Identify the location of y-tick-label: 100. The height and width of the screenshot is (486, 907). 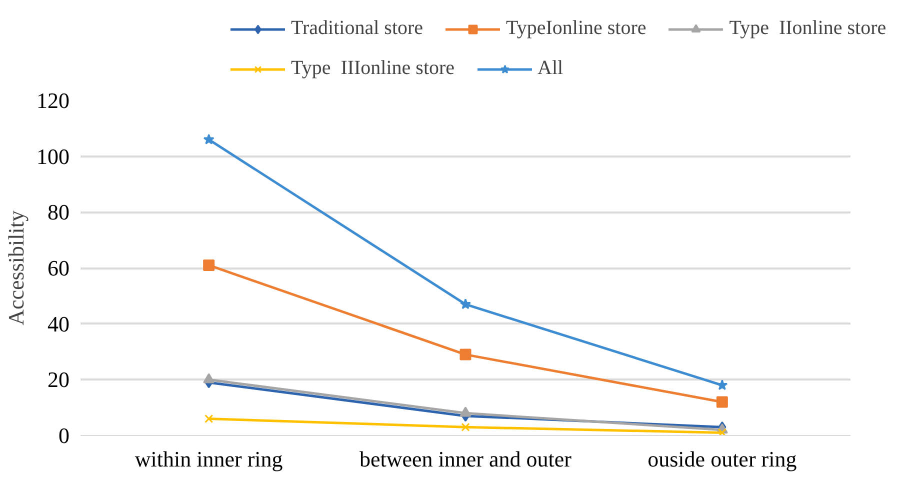
(53, 156).